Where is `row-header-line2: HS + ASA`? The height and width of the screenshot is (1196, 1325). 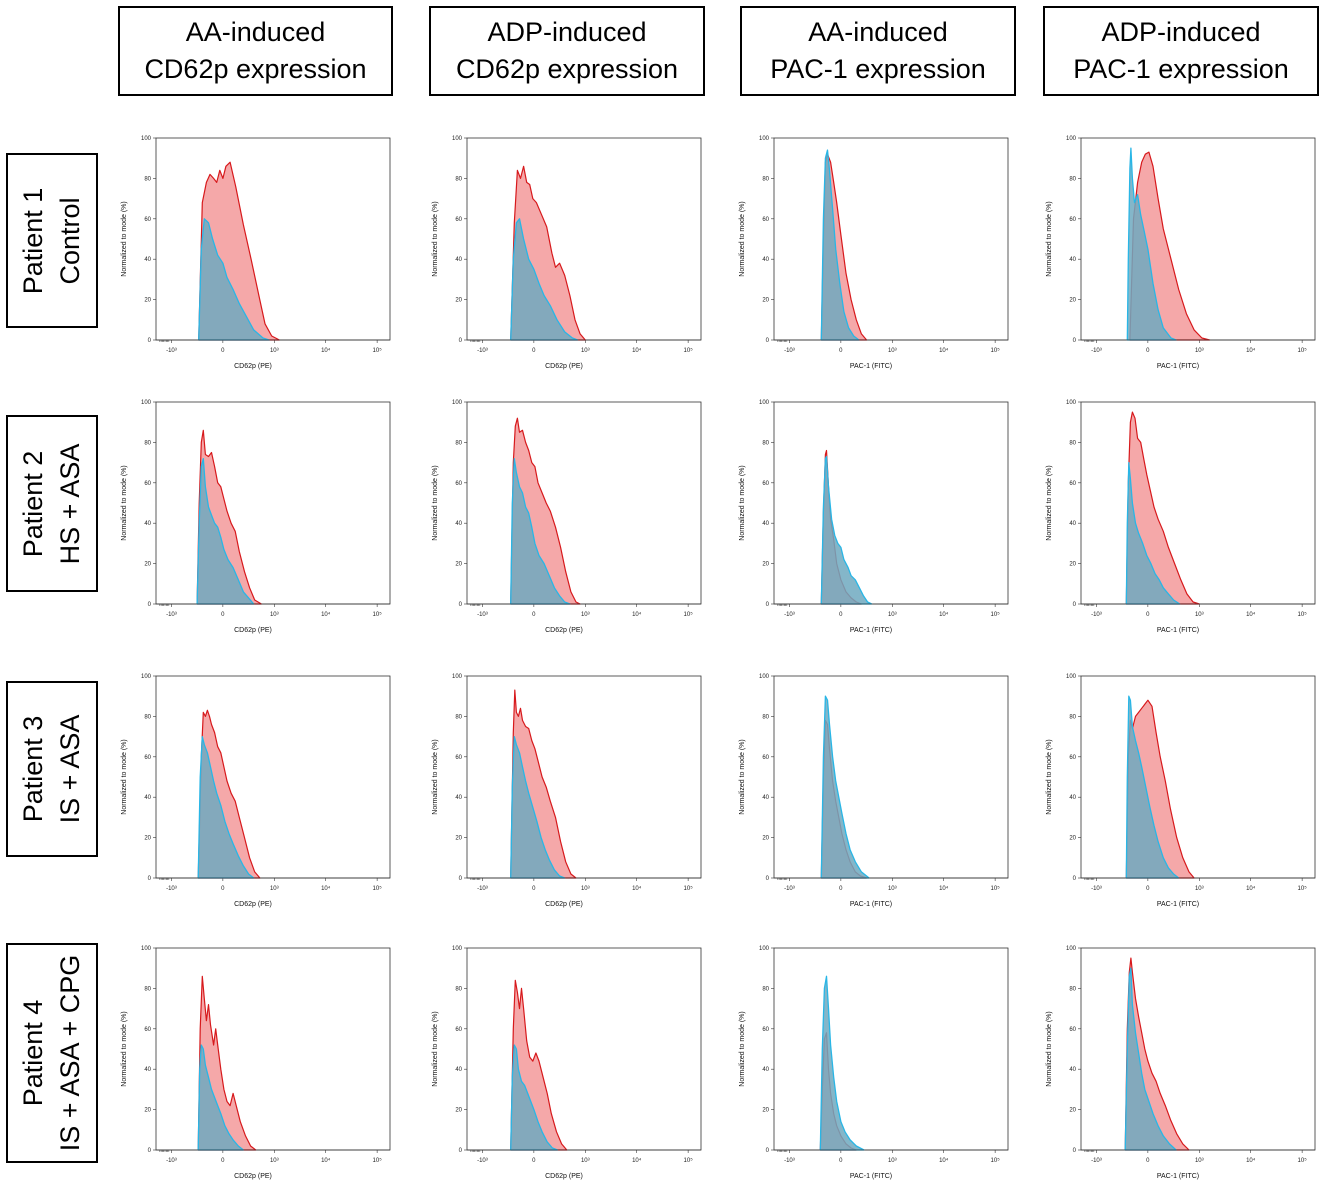 row-header-line2: HS + ASA is located at coordinates (70, 503).